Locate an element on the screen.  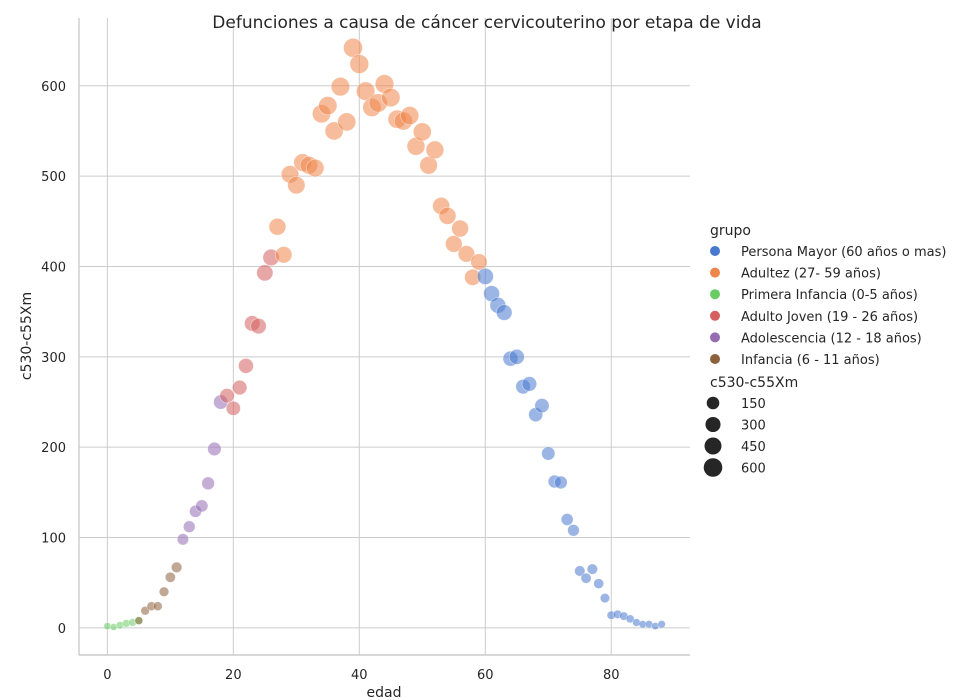
y-axis-label: c530-c55Xm is located at coordinates (27, 336).